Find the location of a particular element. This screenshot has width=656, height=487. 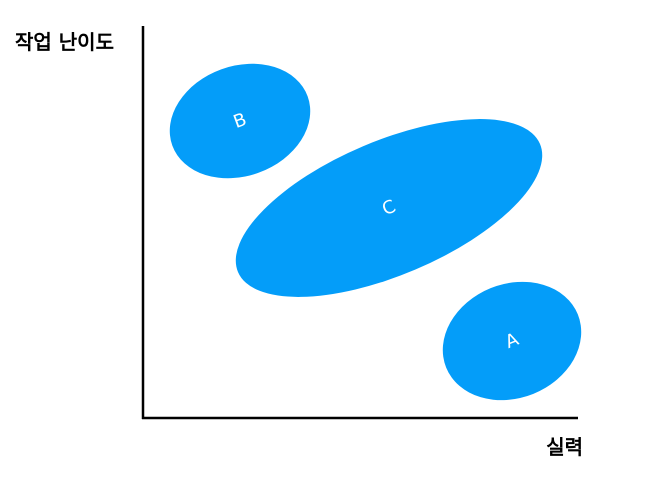

region-b: B is located at coordinates (240, 121).